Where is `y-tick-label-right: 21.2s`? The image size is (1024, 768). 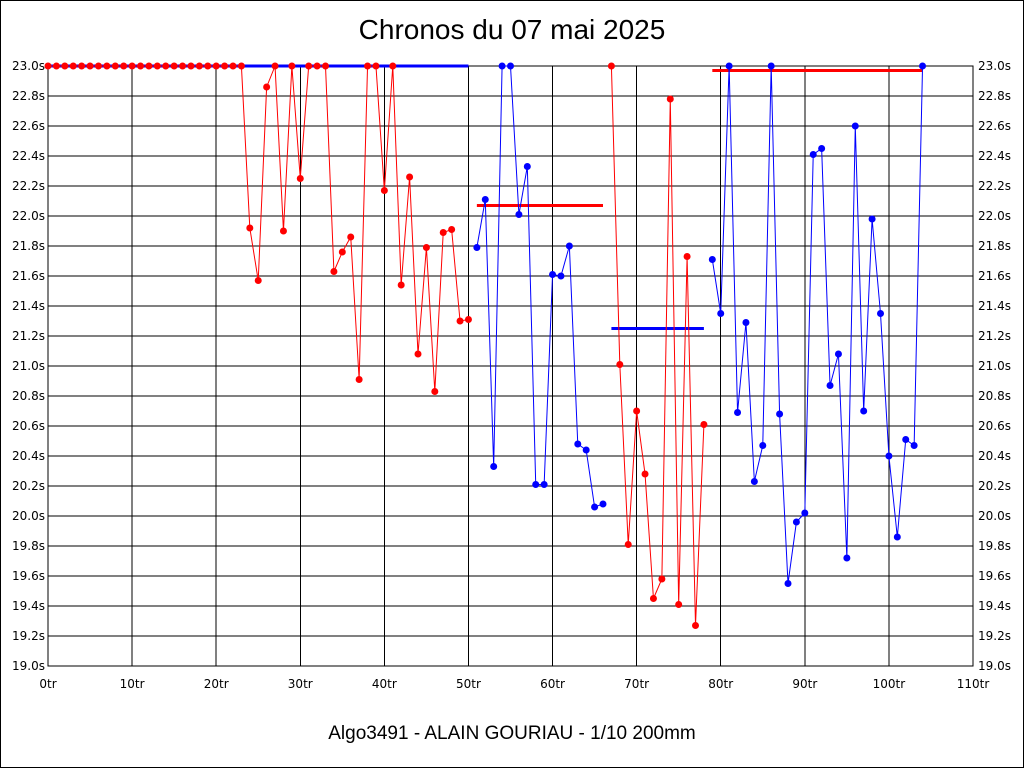 y-tick-label-right: 21.2s is located at coordinates (994, 336).